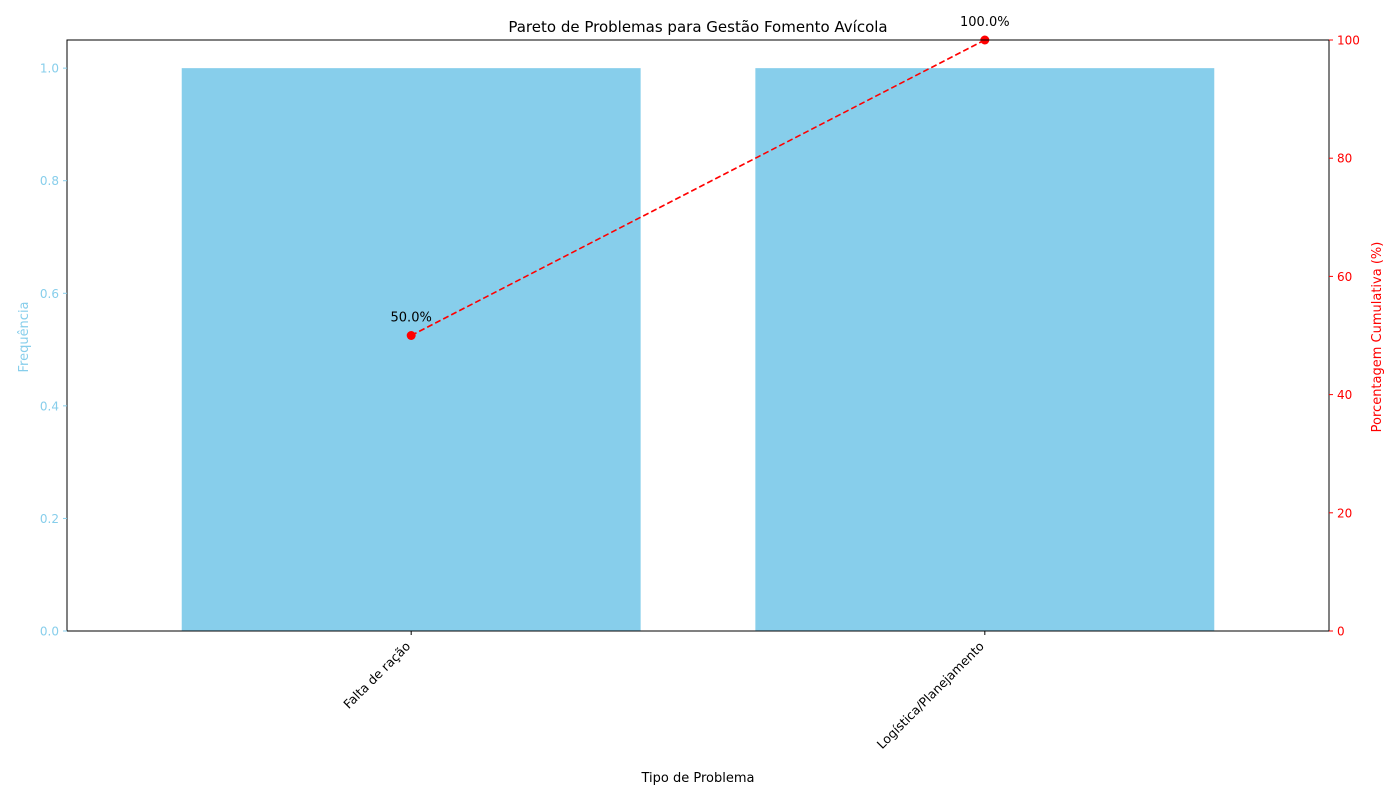 The height and width of the screenshot is (800, 1400). Describe the element at coordinates (1341, 632) in the screenshot. I see `y2-tick-label: 0` at that location.